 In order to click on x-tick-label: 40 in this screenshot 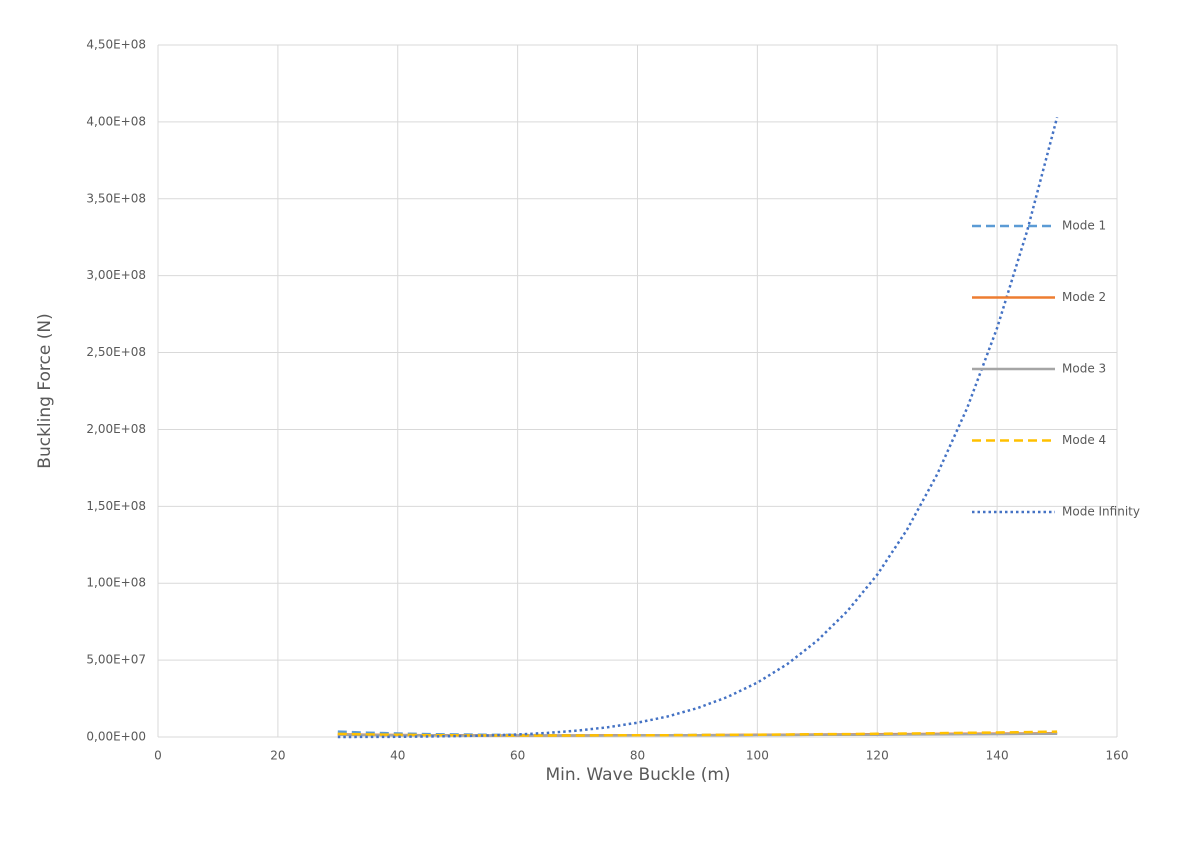, I will do `click(397, 756)`.